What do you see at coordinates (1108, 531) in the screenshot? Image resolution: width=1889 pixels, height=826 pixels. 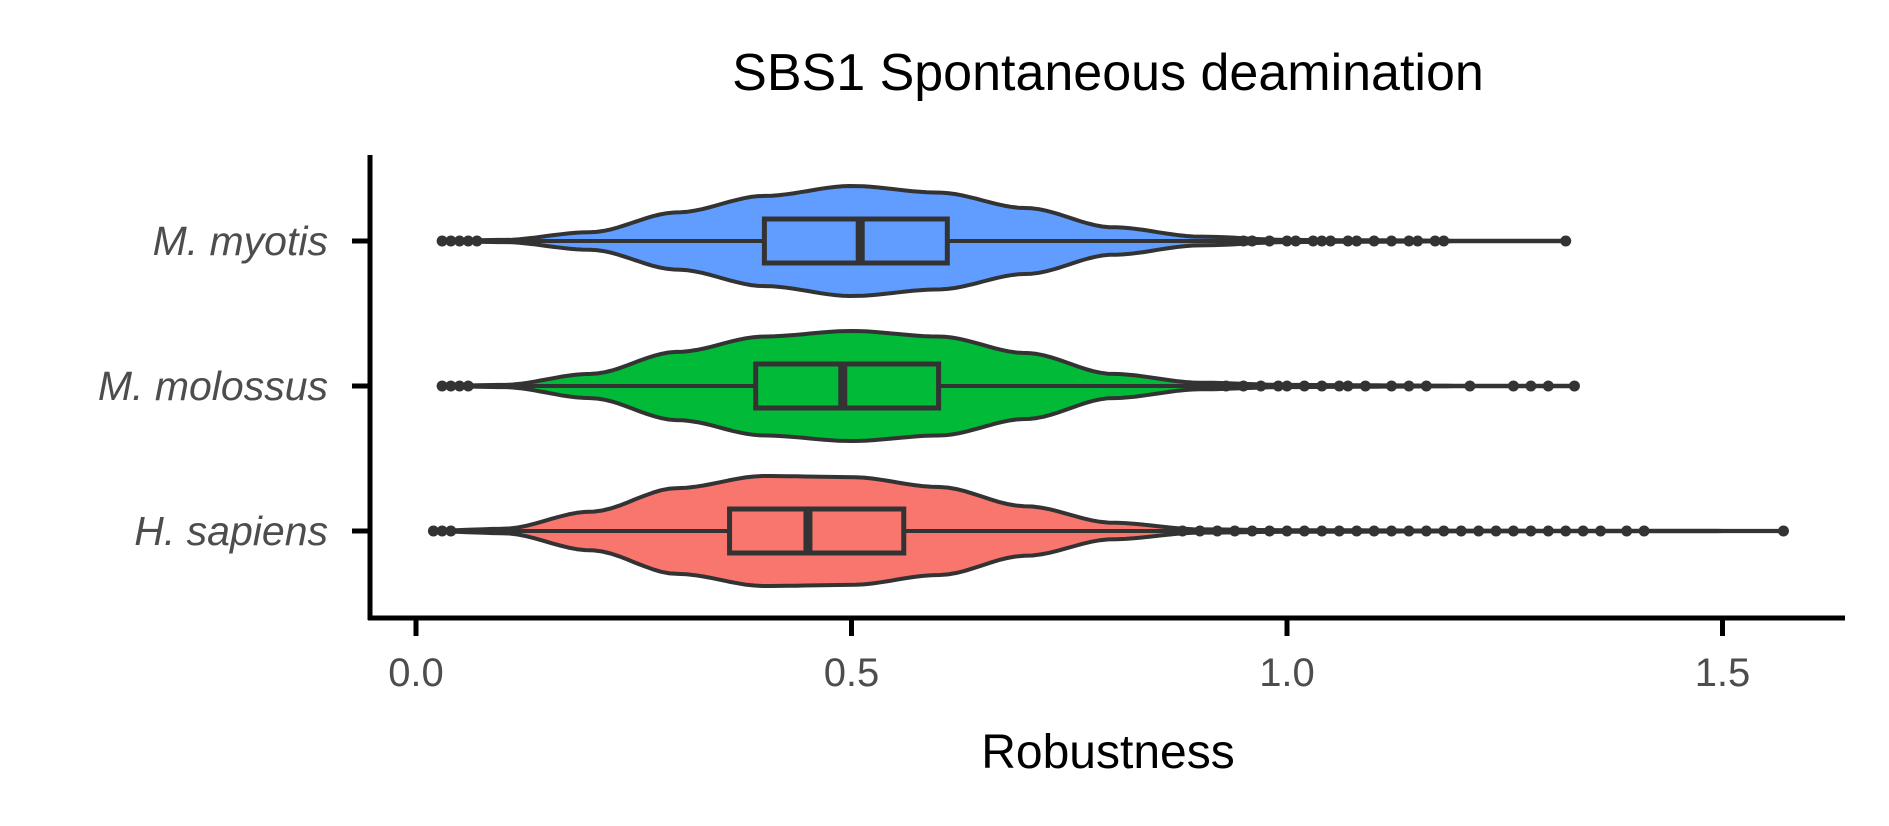 I see `violin-group-h-sapiens` at bounding box center [1108, 531].